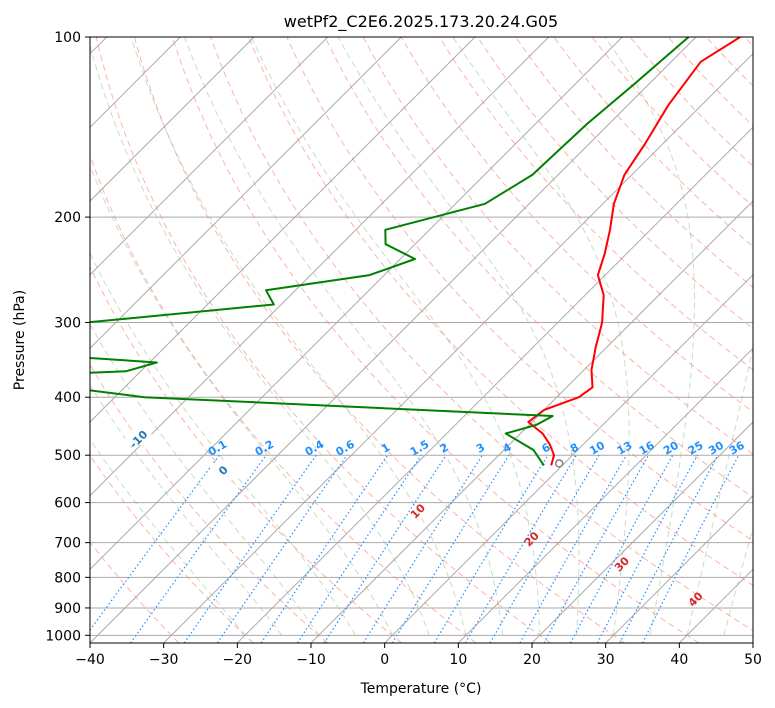 This screenshot has height=708, width=775. What do you see at coordinates (418, 655) in the screenshot?
I see `x-axis-ticks: −40 −30 −20 −10 0 10 20 30 40 50` at bounding box center [418, 655].